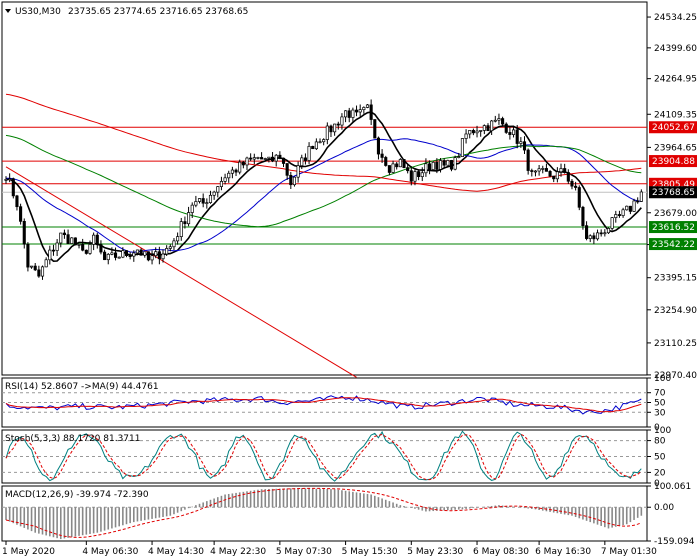 The height and width of the screenshot is (560, 700). What do you see at coordinates (673, 162) in the screenshot?
I see `level-tag-label: 23904.88` at bounding box center [673, 162].